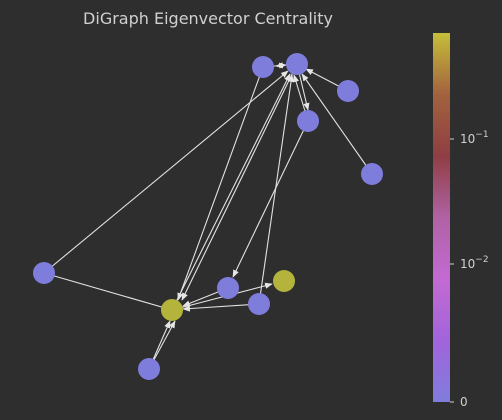 The width and height of the screenshot is (502, 420). Describe the element at coordinates (474, 263) in the screenshot. I see `colorbar-tick-label: 10⁻²` at that location.